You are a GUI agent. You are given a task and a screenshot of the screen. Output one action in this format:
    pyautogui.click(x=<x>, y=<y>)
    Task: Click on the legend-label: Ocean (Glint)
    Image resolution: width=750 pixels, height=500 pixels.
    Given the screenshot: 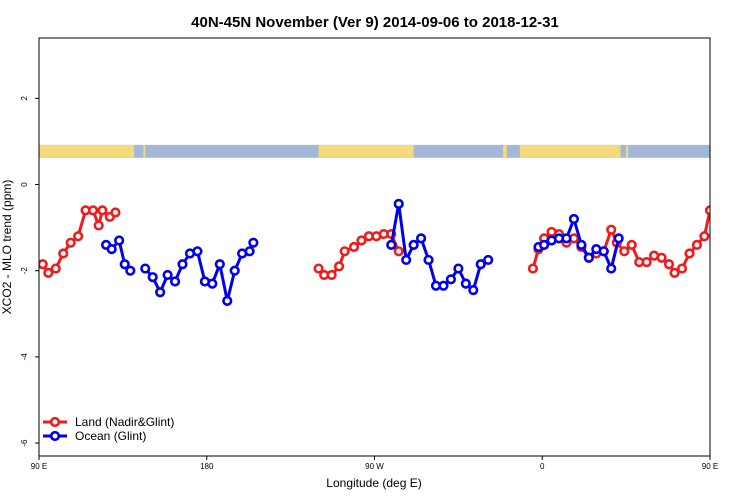 What is the action you would take?
    pyautogui.click(x=110, y=436)
    